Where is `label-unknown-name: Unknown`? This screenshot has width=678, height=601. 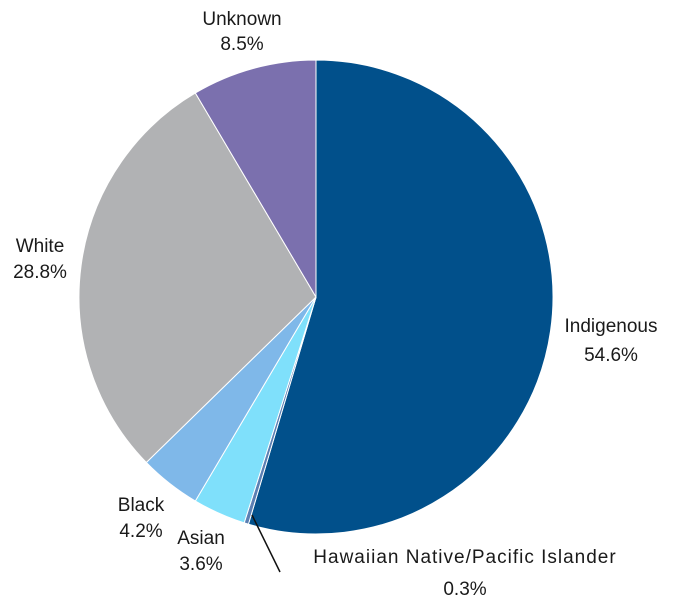
label-unknown-name: Unknown is located at coordinates (241, 19).